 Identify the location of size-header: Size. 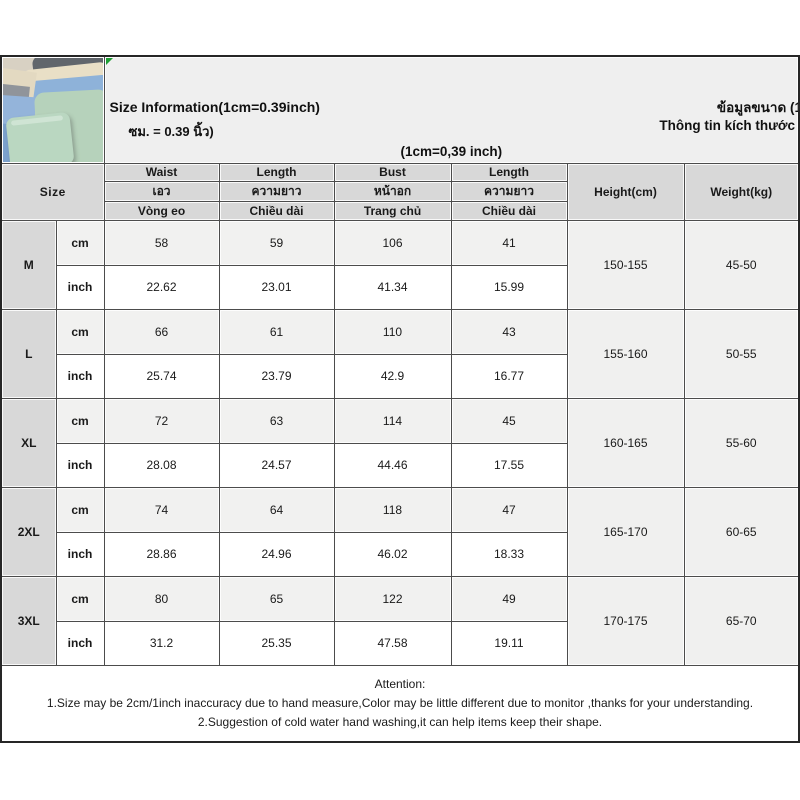
(52, 191).